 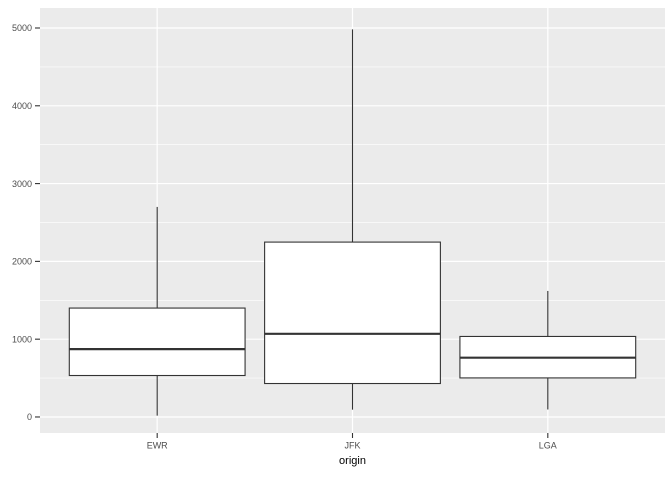 I want to click on y-tick-label: 3000, so click(x=22, y=184).